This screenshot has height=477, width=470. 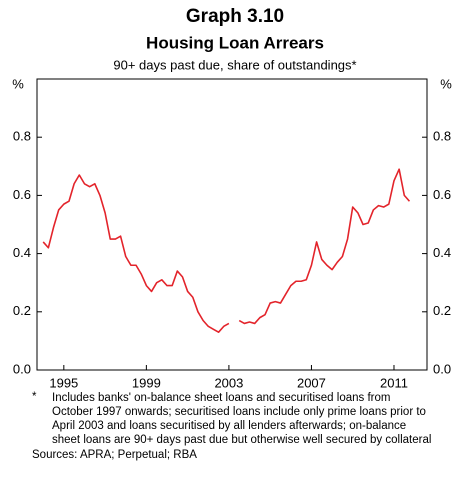 I want to click on x-tick-label: 1995, so click(x=63, y=382).